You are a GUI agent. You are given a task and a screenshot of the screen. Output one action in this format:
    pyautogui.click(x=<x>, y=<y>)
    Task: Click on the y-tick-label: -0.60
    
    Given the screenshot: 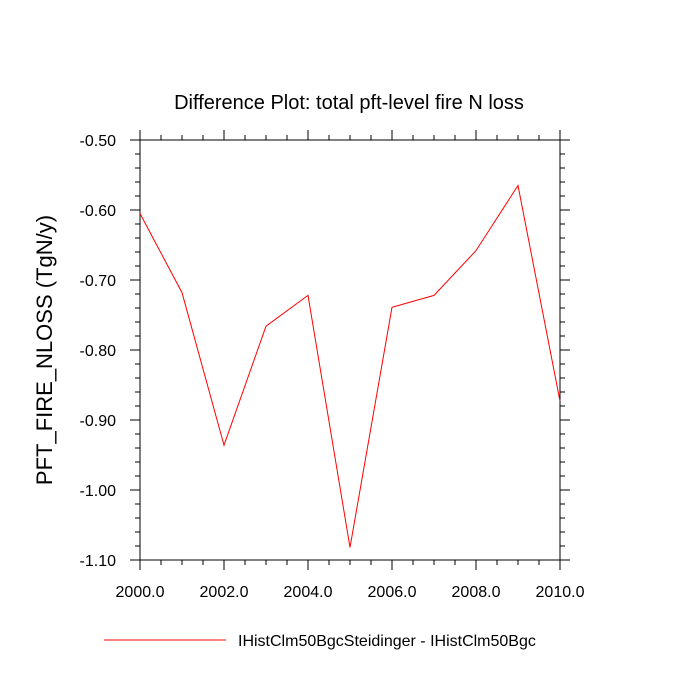 What is the action you would take?
    pyautogui.click(x=98, y=211)
    